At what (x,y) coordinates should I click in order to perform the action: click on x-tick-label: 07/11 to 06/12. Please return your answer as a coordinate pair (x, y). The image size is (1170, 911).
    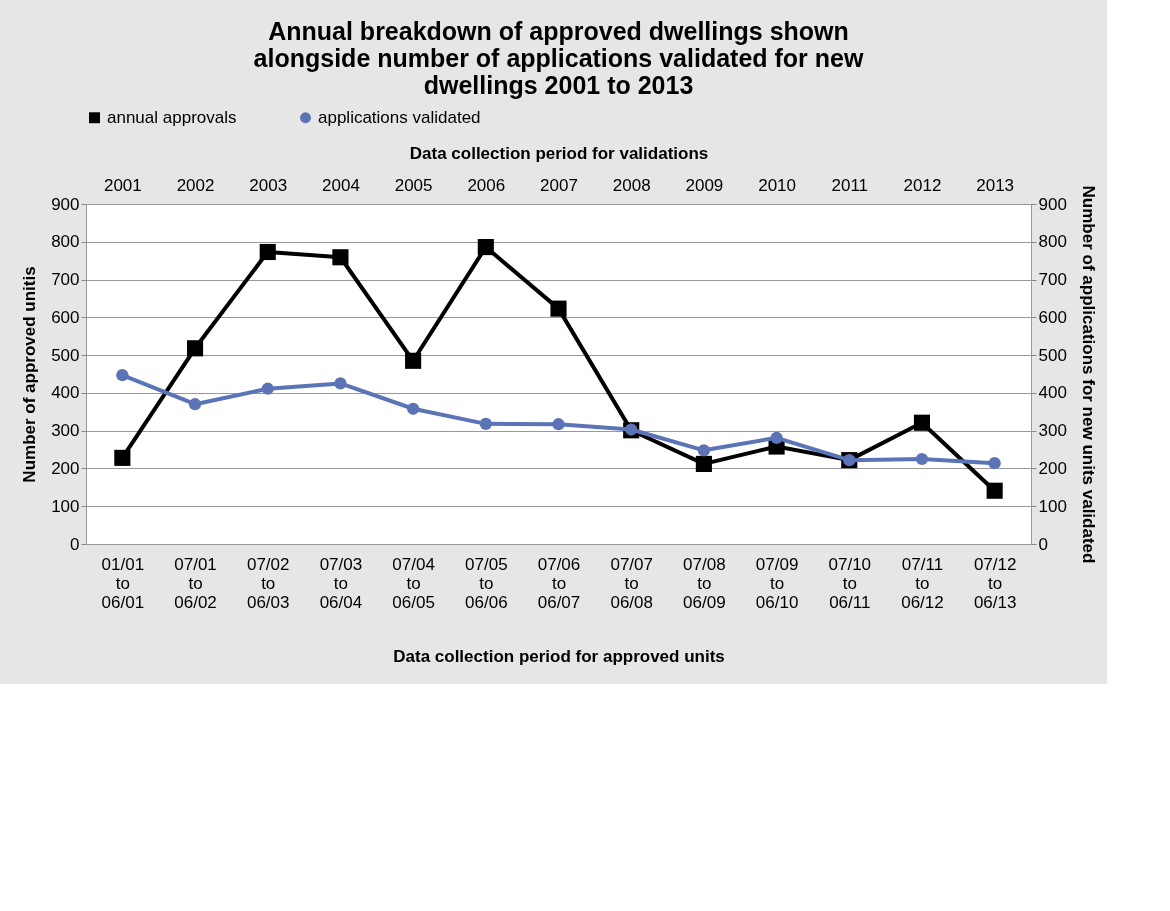
    Looking at the image, I should click on (922, 583).